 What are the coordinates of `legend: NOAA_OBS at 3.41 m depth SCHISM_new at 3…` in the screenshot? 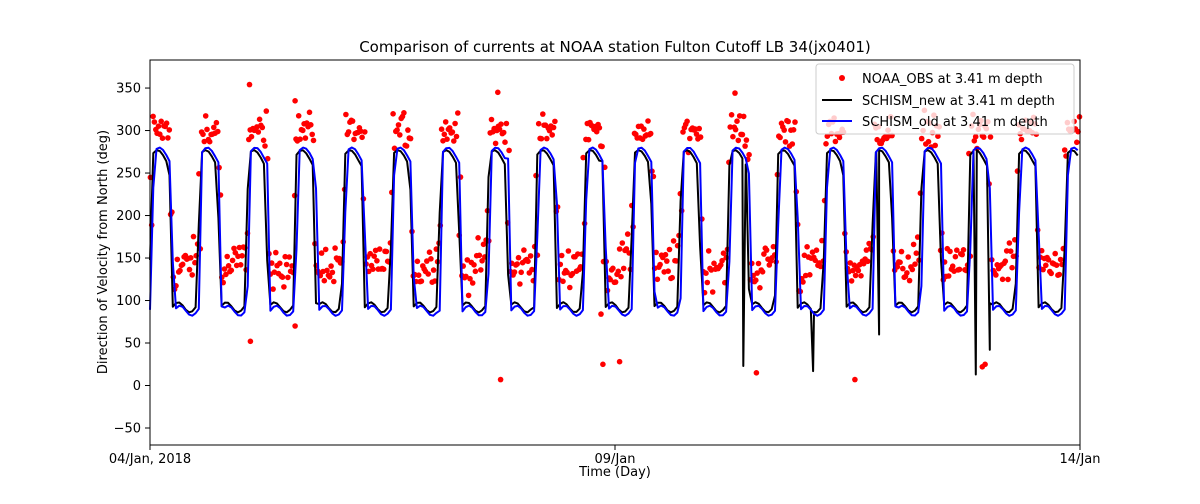 It's located at (945, 99).